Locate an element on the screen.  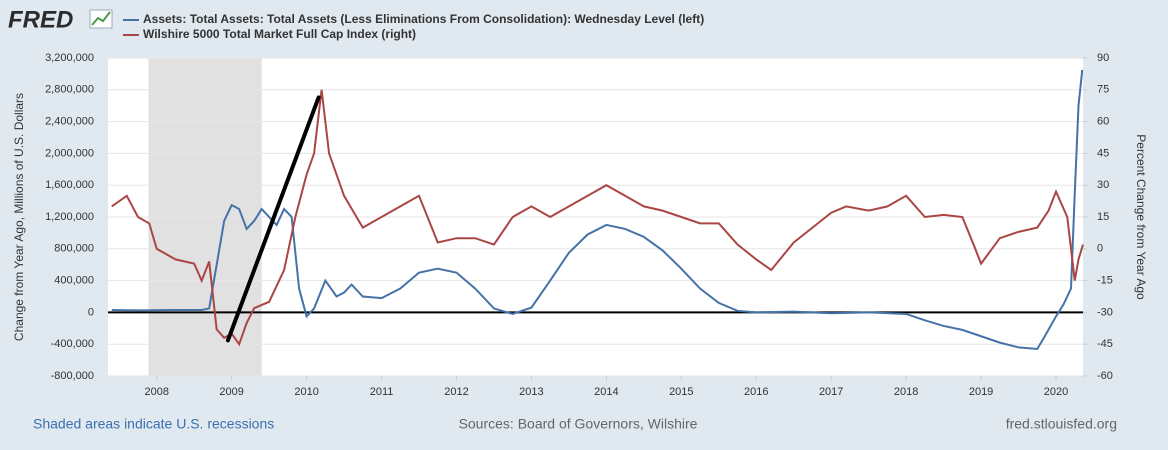
x-tick-label: 2018 is located at coordinates (906, 392).